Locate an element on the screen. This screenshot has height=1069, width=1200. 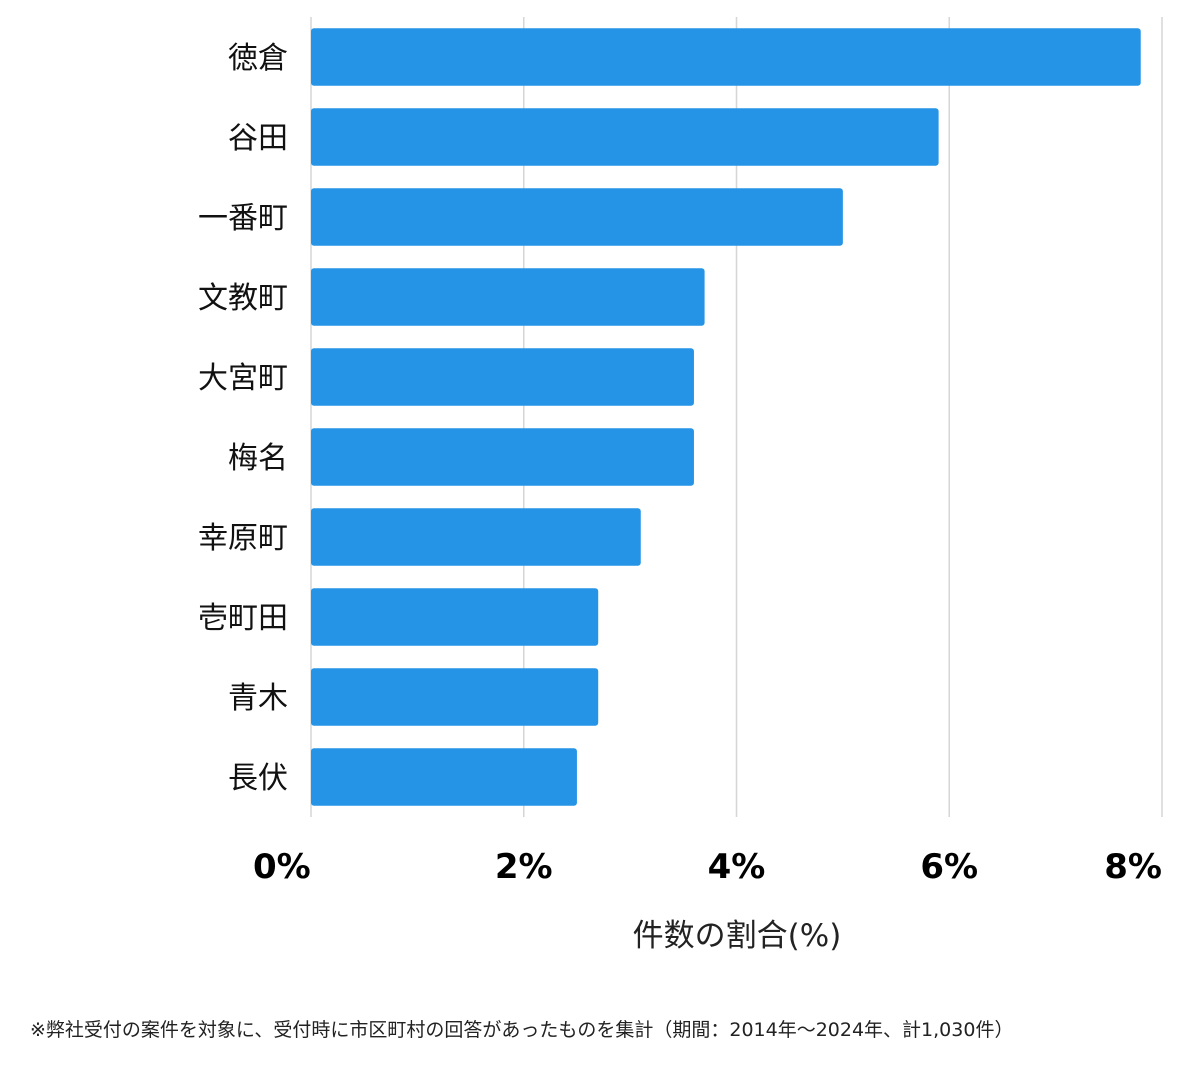
category-label: 文教町 is located at coordinates (243, 298).